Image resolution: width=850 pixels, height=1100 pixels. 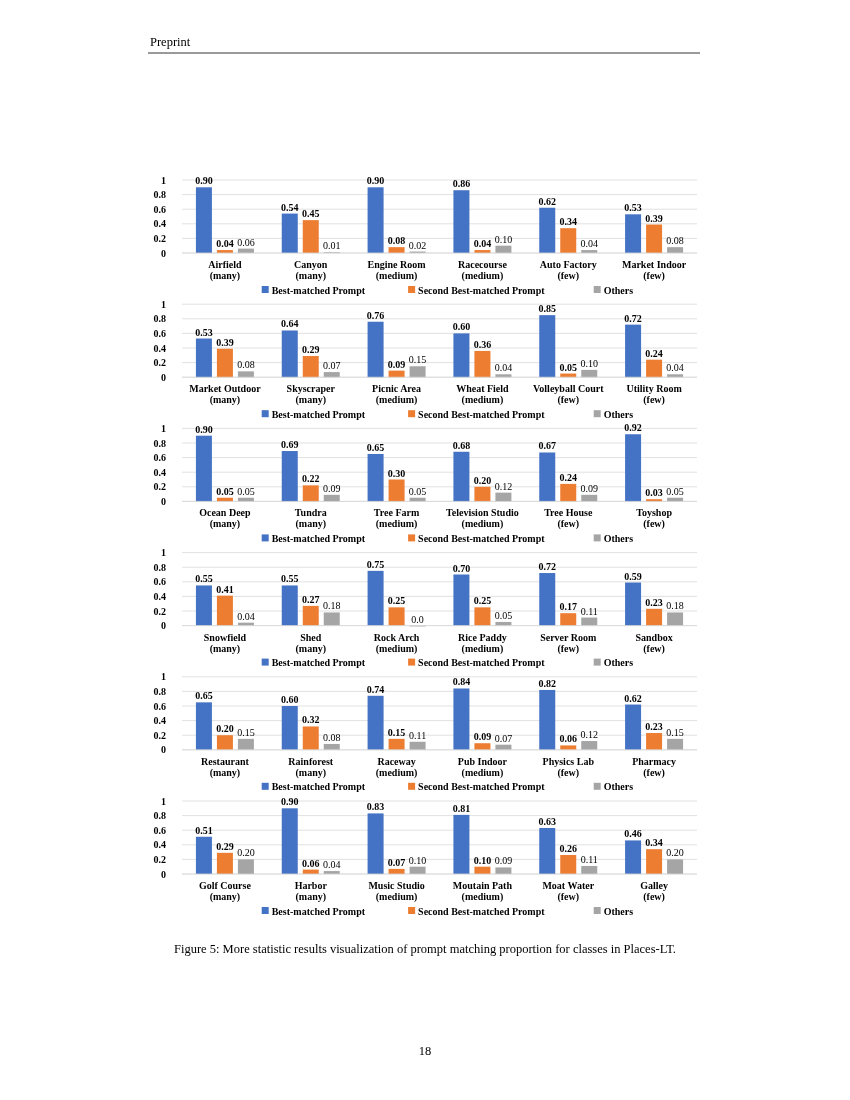 What do you see at coordinates (569, 395) in the screenshot?
I see `x-tick-label: Volleyball Court (few)` at bounding box center [569, 395].